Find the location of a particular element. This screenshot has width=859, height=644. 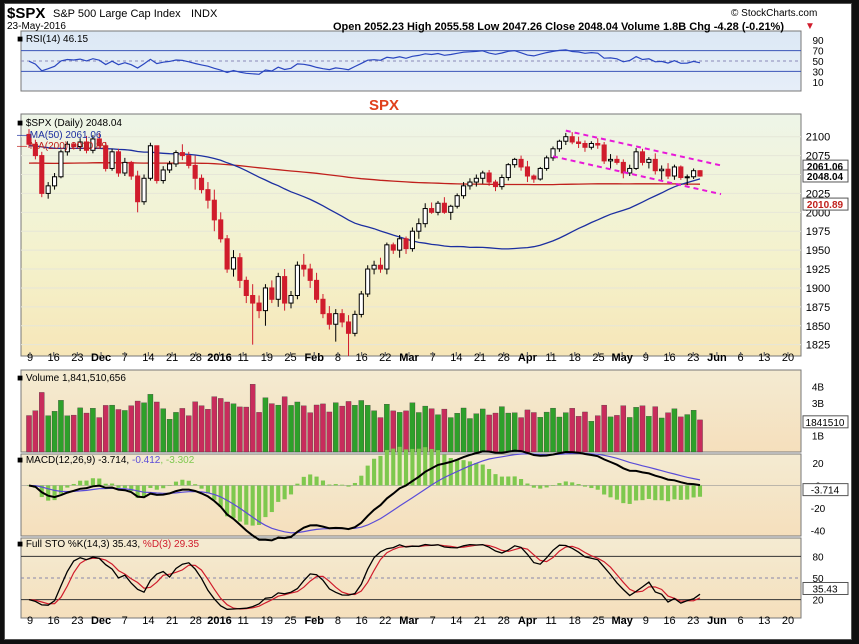

sto-legend: ■ Full STO %K(14,3) 35.43, %D(3) 29.35 is located at coordinates (108, 544).